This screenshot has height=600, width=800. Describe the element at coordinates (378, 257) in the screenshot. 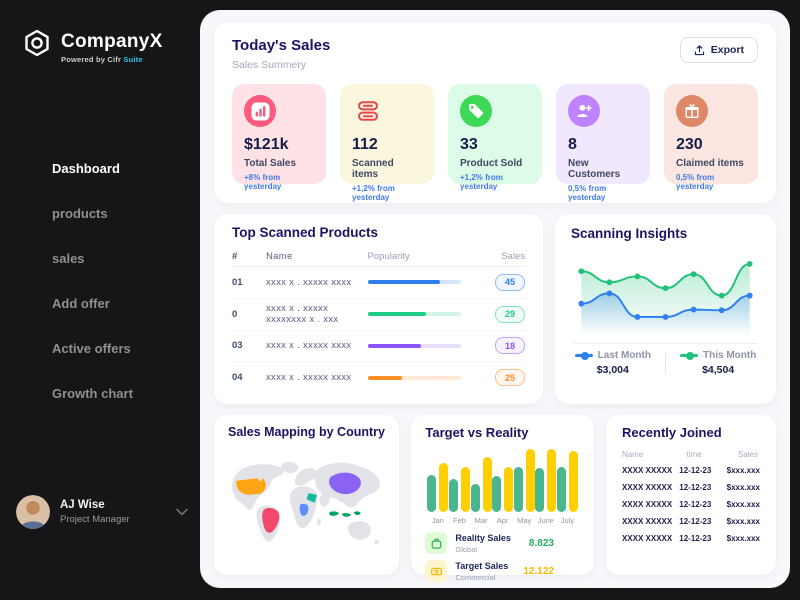

I see `table-header-row: # Name Popularity Sales` at that location.